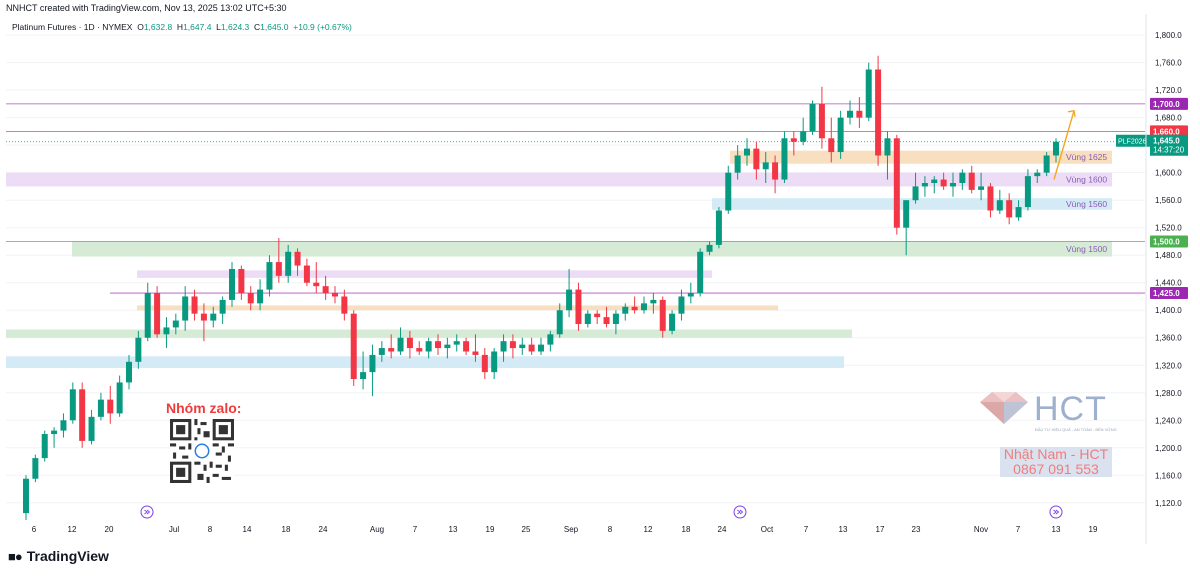  Describe the element at coordinates (1043, 409) in the screenshot. I see `hct-logo-icon: HCT` at that location.